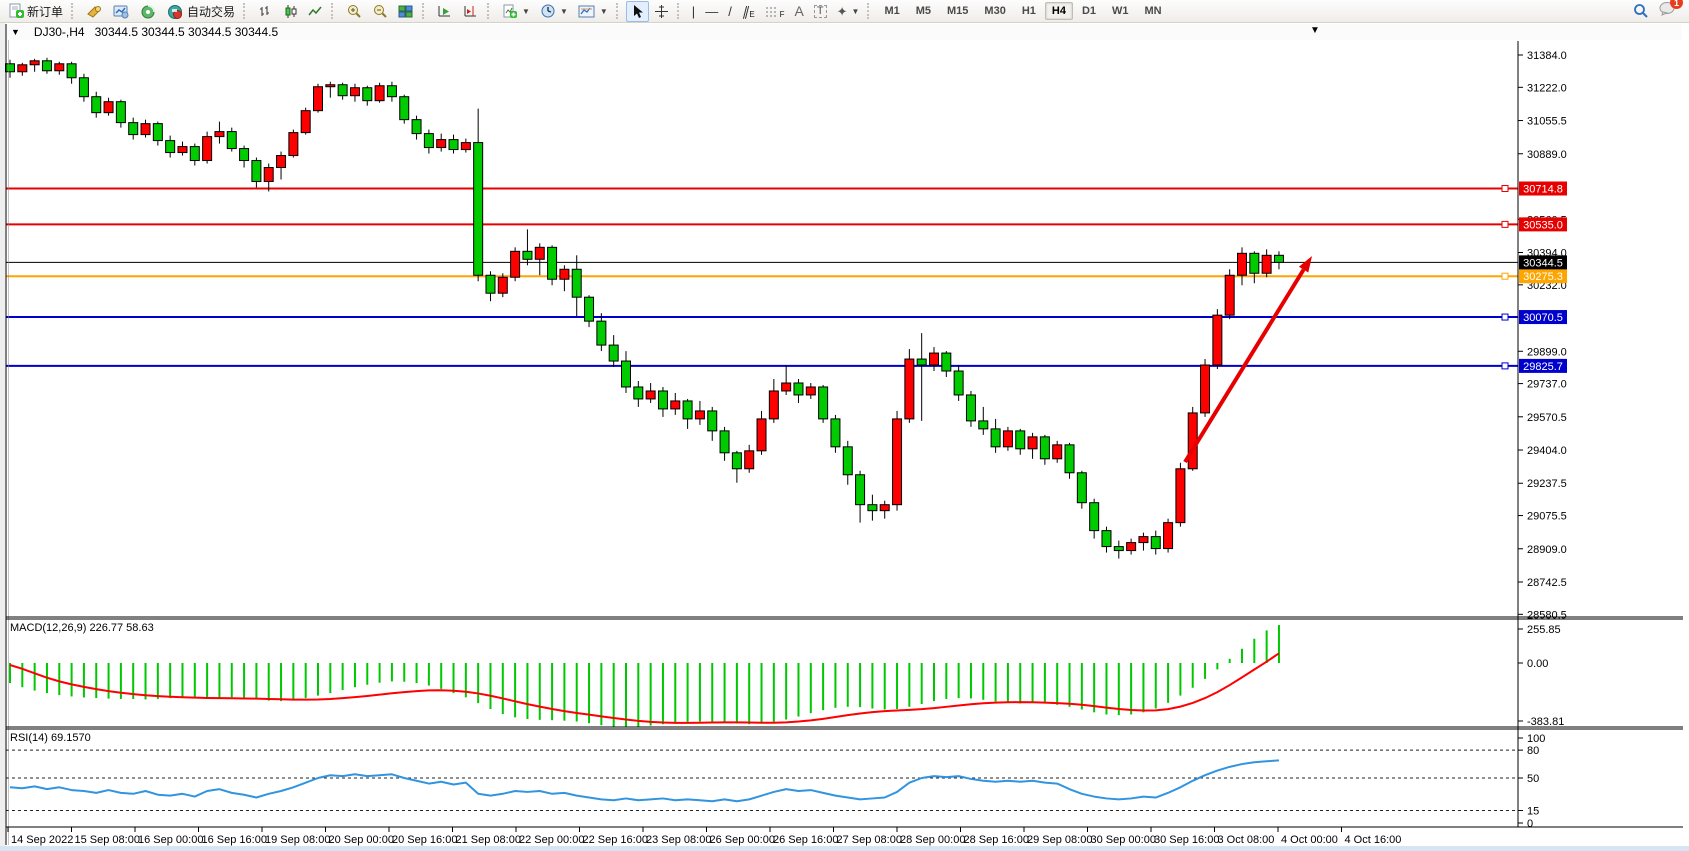  I want to click on timeframe-button-mn: MN, so click(1153, 11).